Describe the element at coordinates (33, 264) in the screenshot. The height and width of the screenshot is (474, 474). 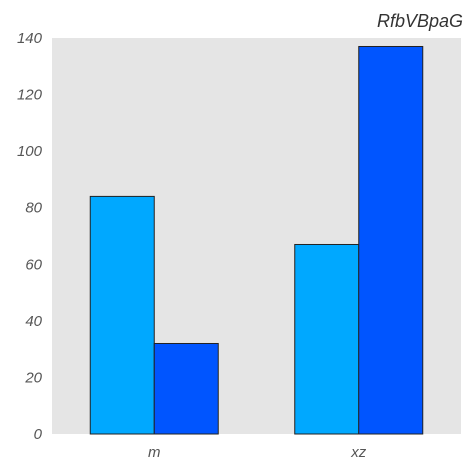
I see `y-tick-label: 60` at that location.